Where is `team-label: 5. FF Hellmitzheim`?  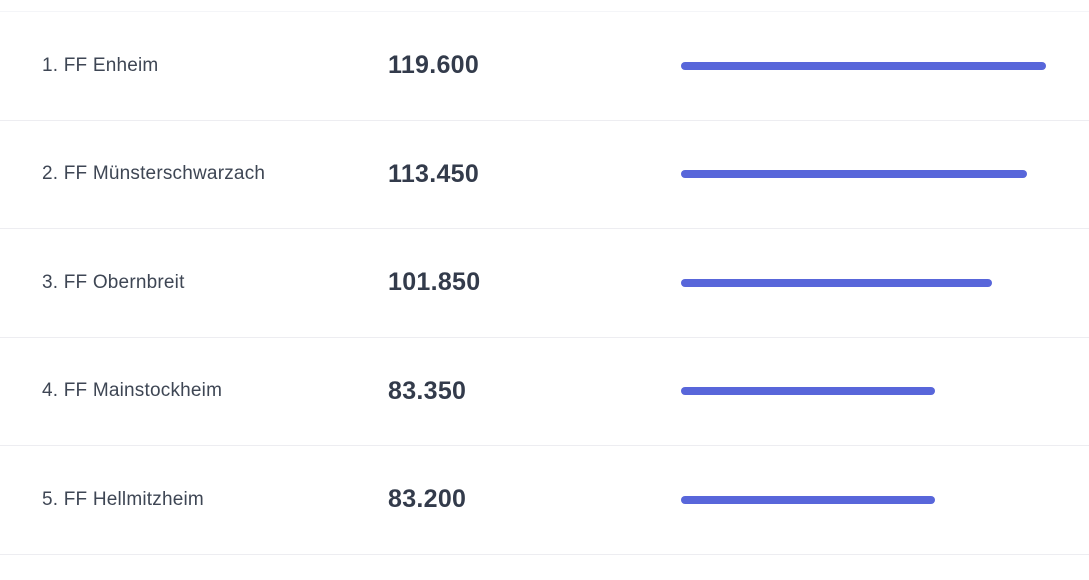 team-label: 5. FF Hellmitzheim is located at coordinates (123, 499).